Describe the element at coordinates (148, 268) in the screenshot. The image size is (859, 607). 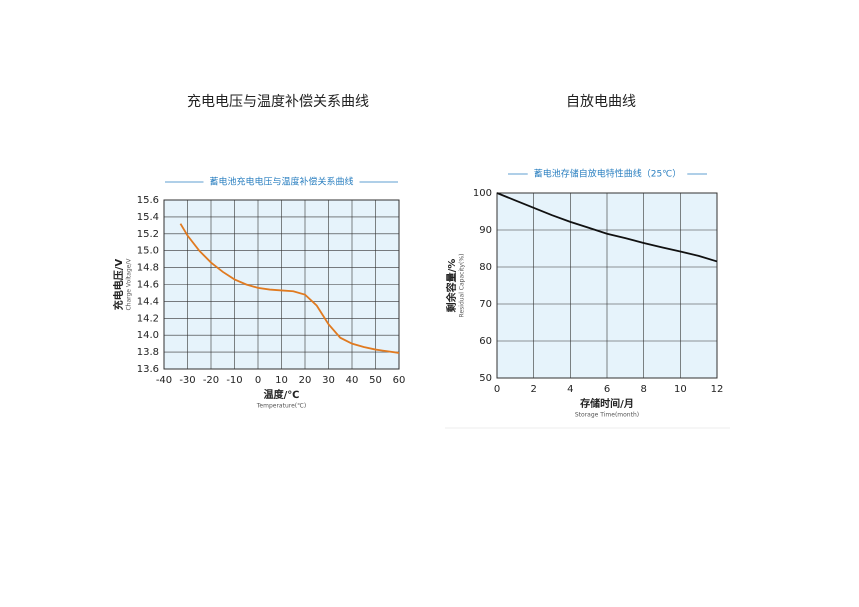
I see `y-tick-label: 14.8` at that location.